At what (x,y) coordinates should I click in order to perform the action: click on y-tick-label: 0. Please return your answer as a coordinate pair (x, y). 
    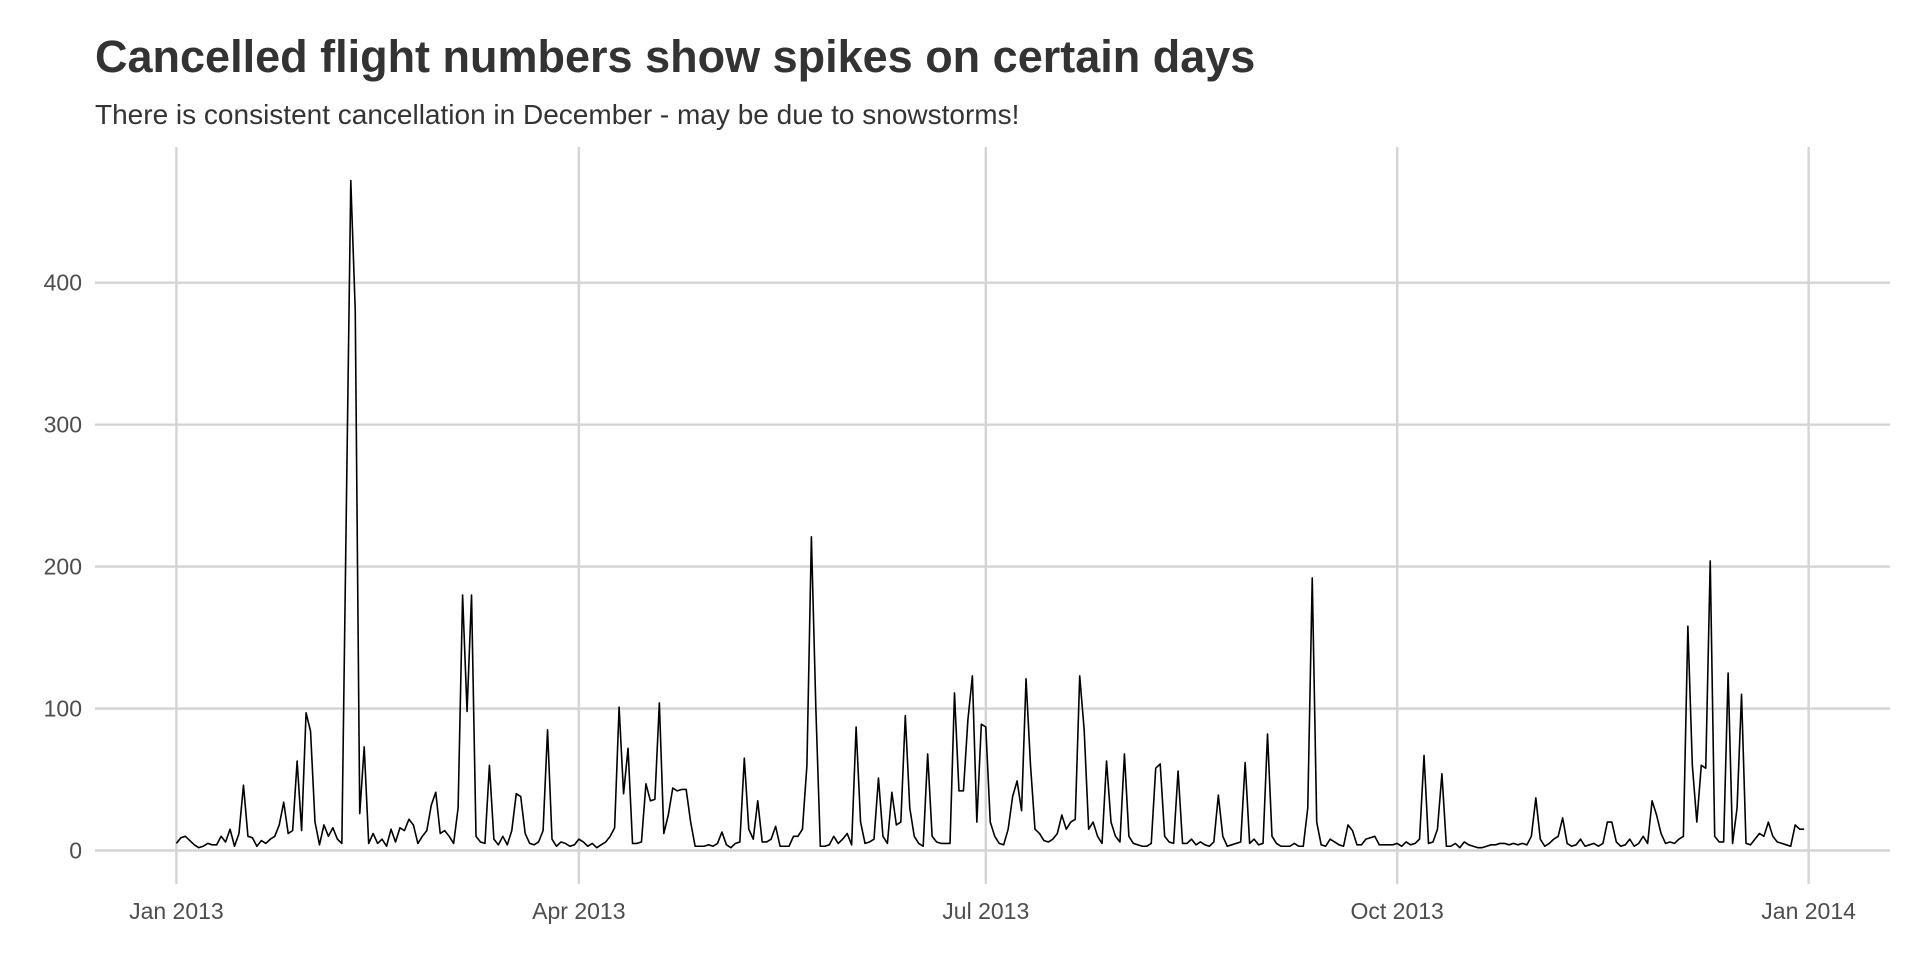
    Looking at the image, I should click on (75, 851).